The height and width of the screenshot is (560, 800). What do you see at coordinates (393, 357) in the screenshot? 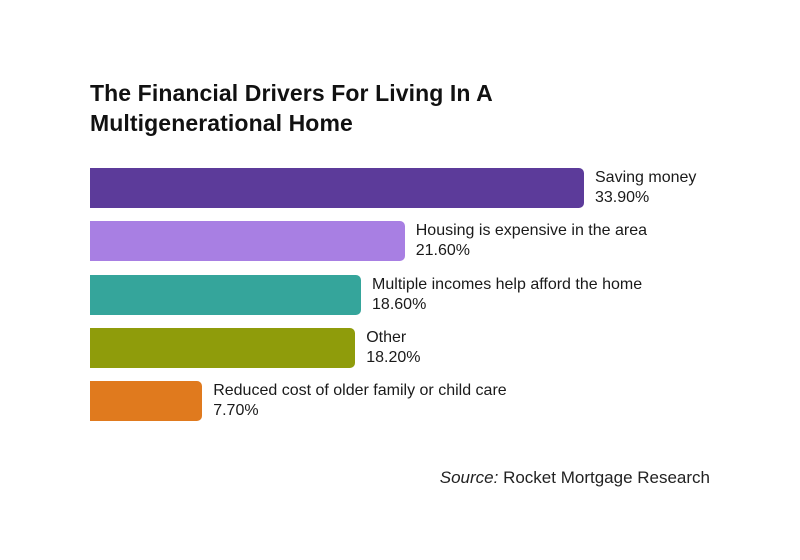
I see `bar-value-label: 18.20%` at bounding box center [393, 357].